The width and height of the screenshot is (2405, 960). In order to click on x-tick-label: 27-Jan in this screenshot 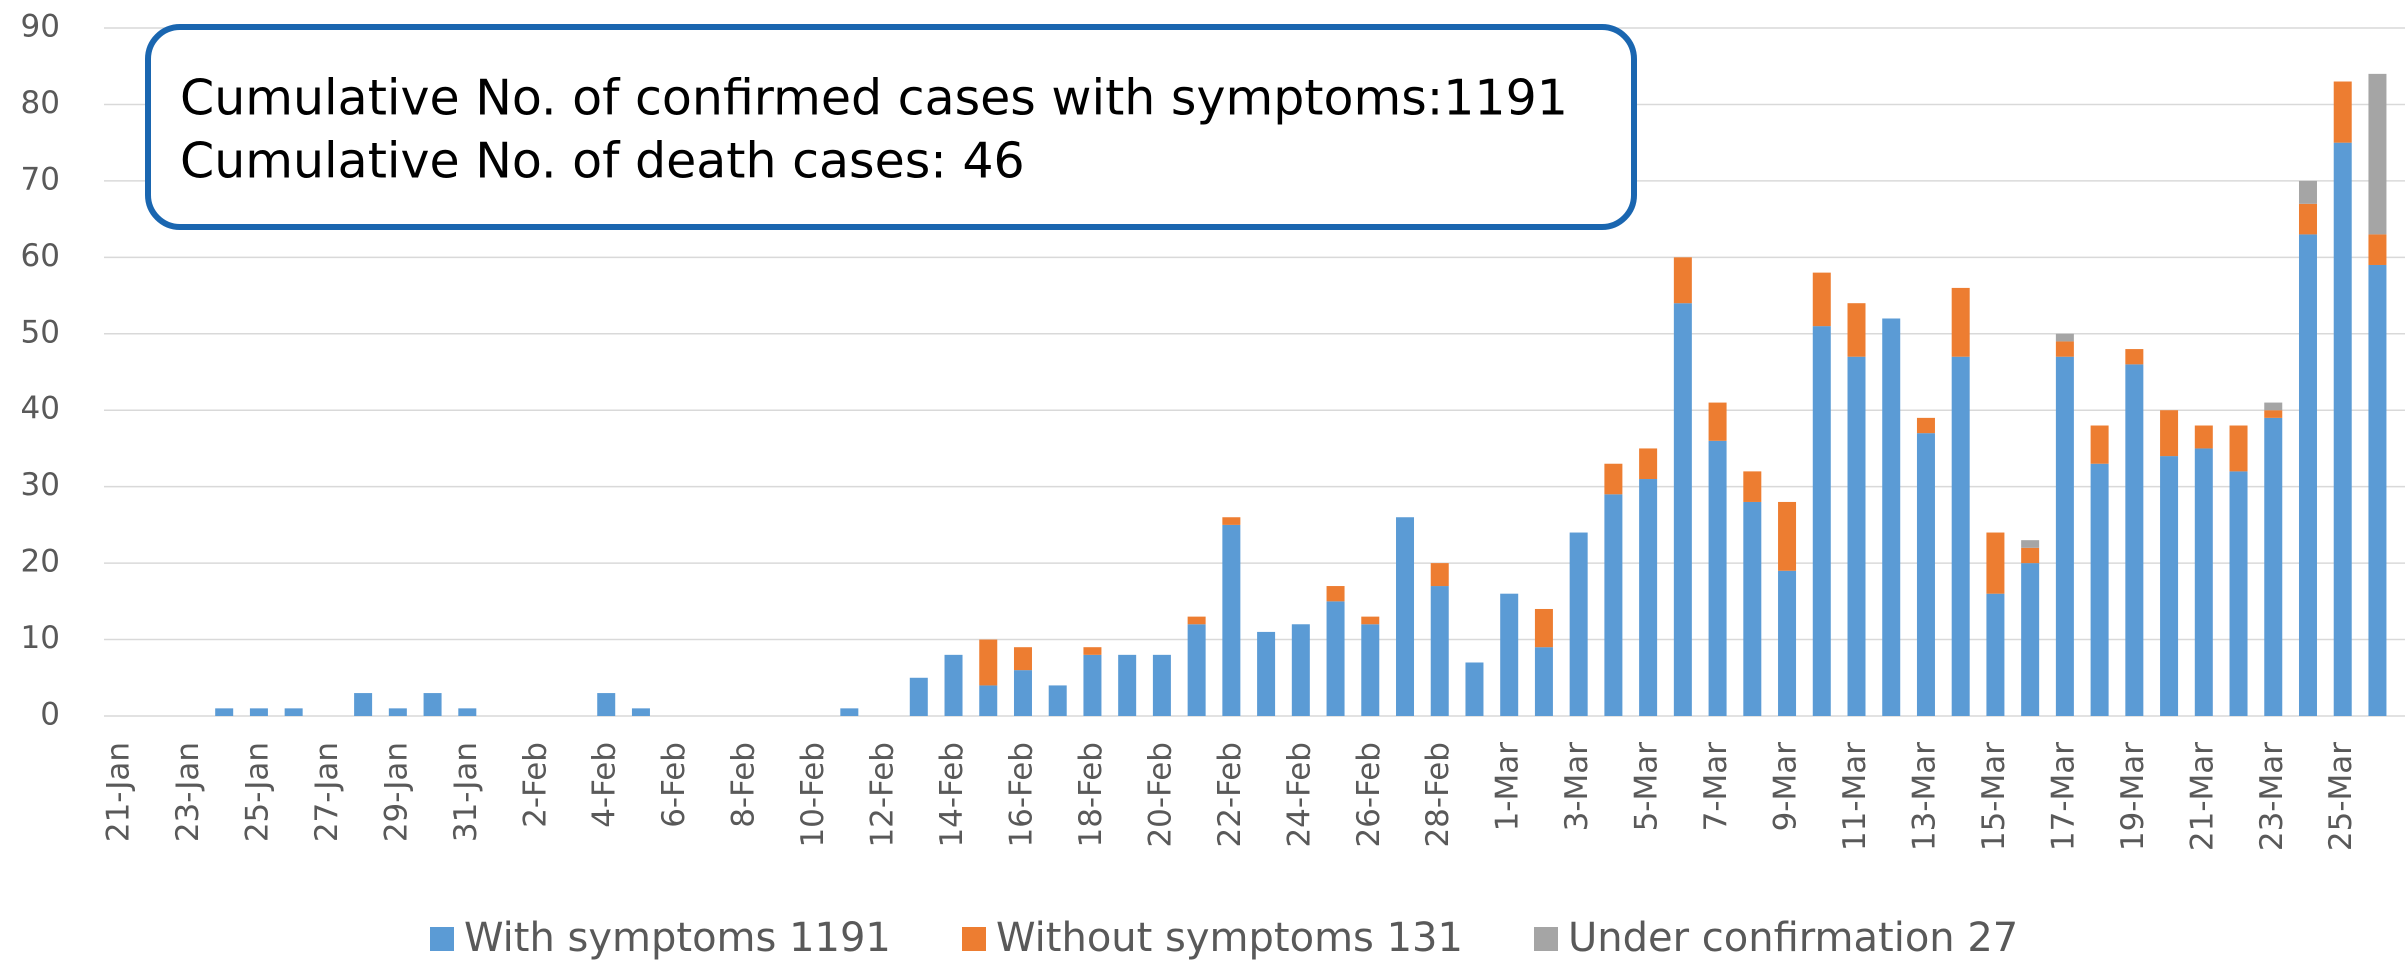, I will do `click(327, 792)`.